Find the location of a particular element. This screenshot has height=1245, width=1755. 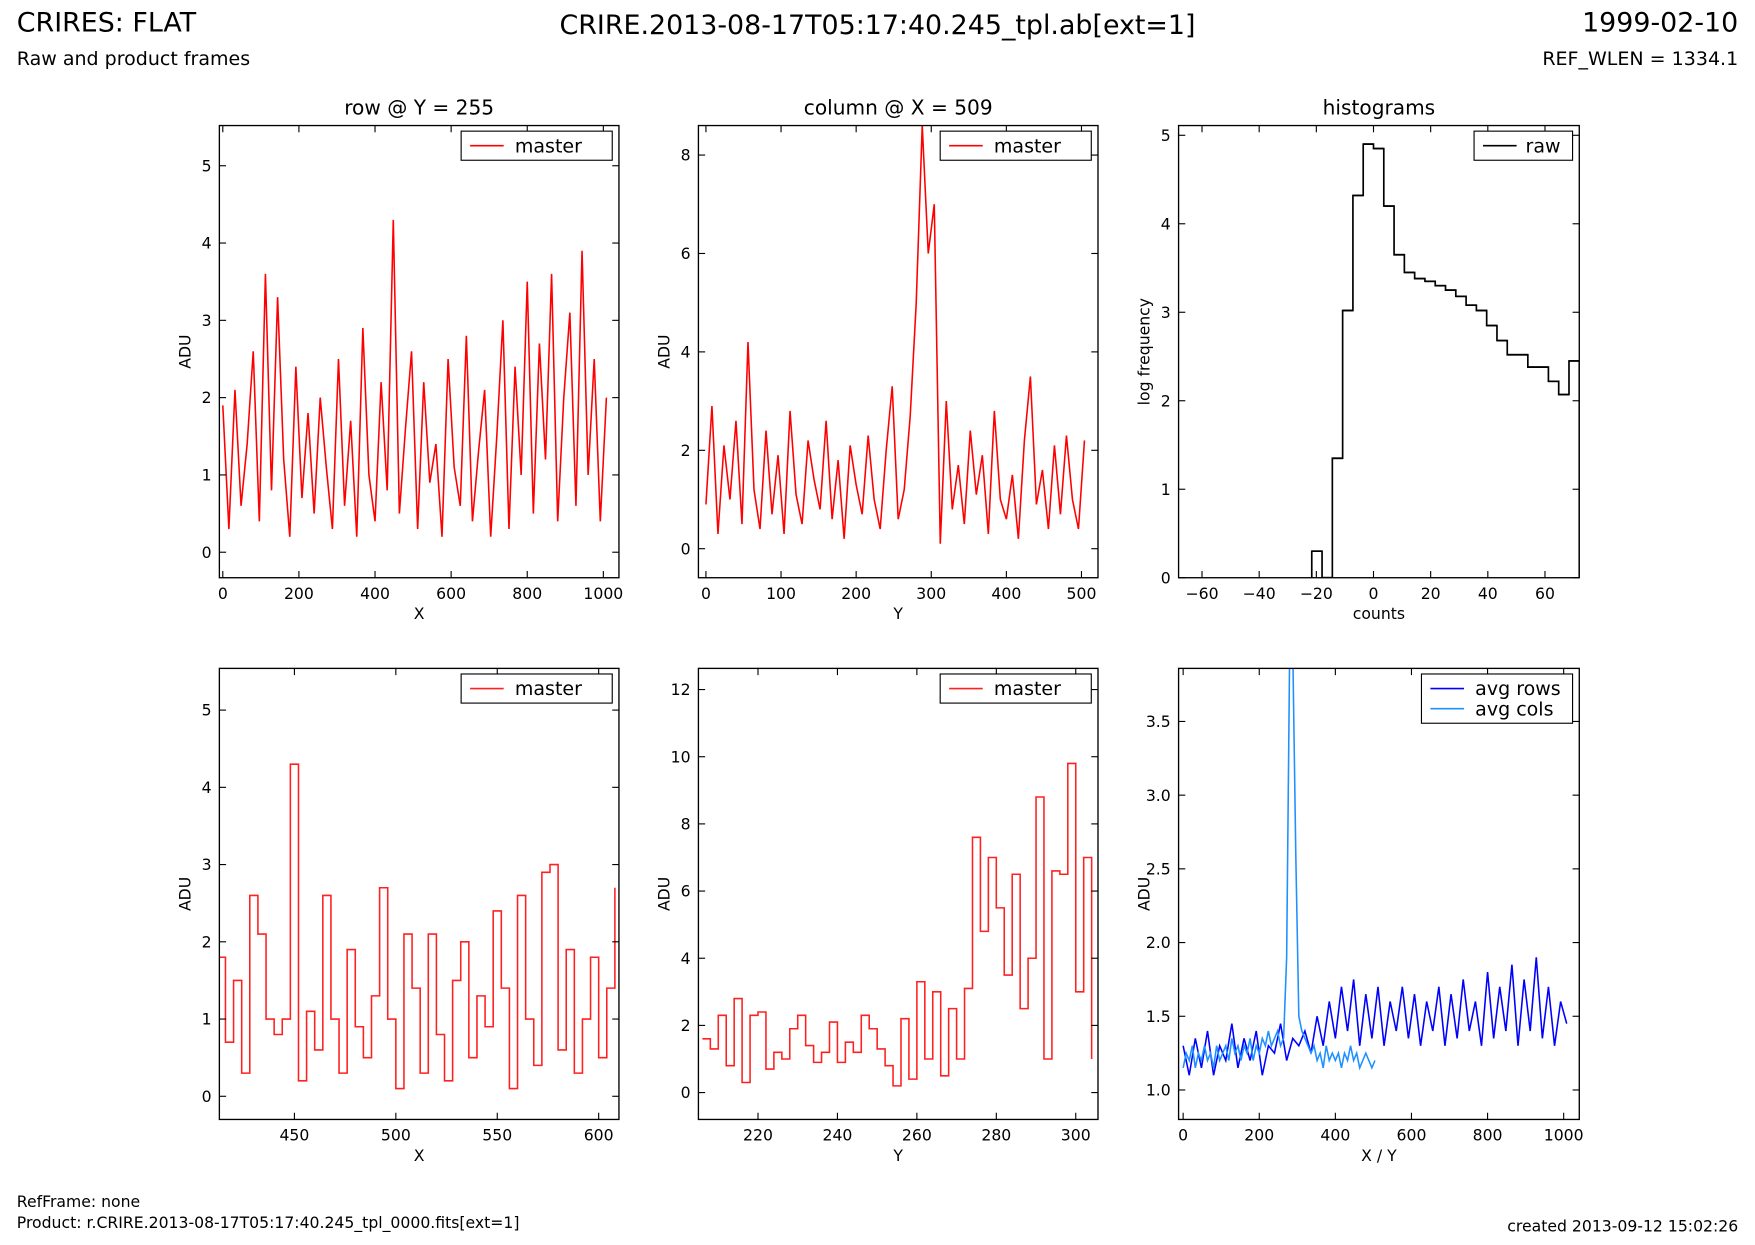

panel-title: histograms is located at coordinates (1379, 107).